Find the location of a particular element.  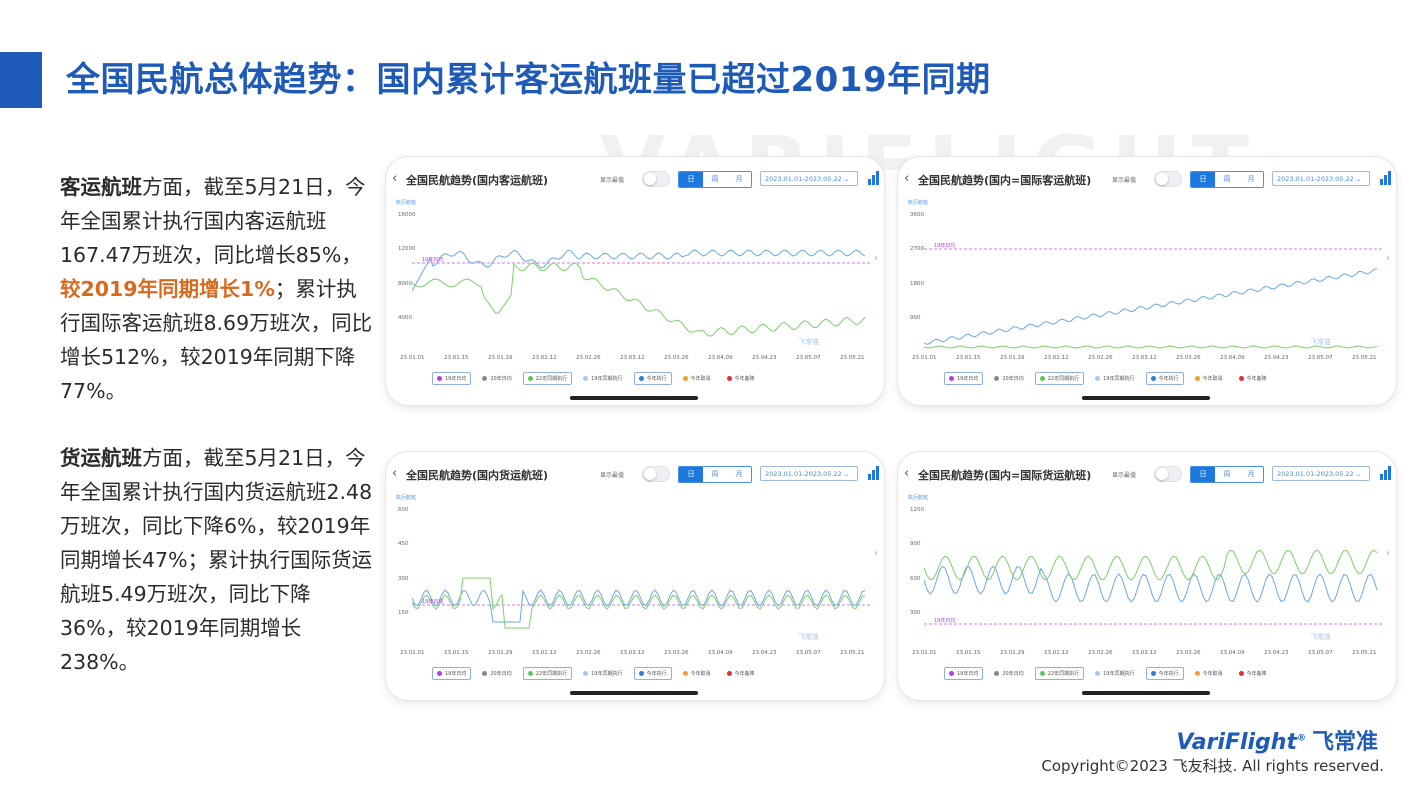

x-tick-label: 23.04.09 is located at coordinates (720, 653).